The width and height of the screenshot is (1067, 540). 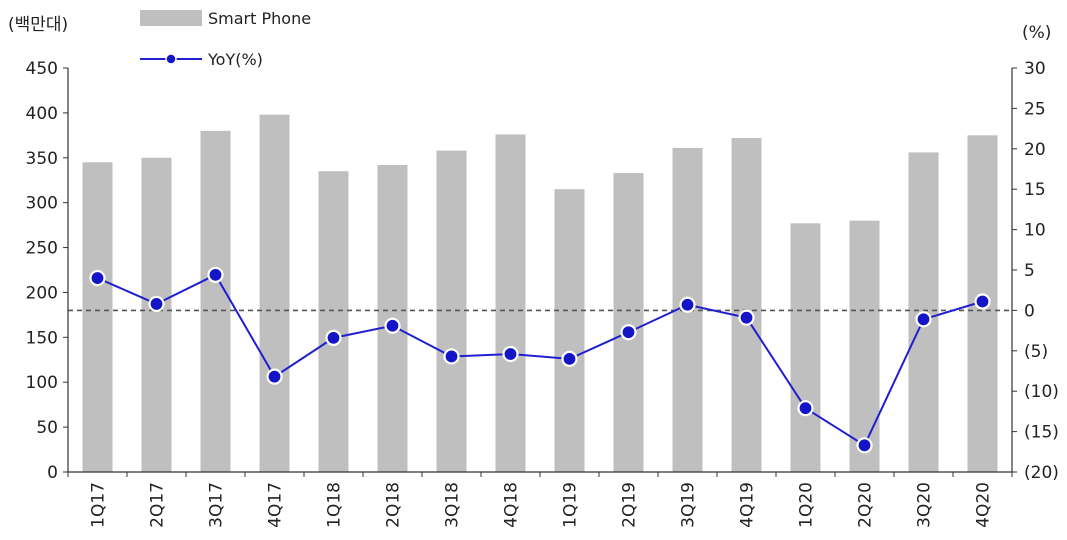 What do you see at coordinates (215, 301) in the screenshot?
I see `bar-3Q17` at bounding box center [215, 301].